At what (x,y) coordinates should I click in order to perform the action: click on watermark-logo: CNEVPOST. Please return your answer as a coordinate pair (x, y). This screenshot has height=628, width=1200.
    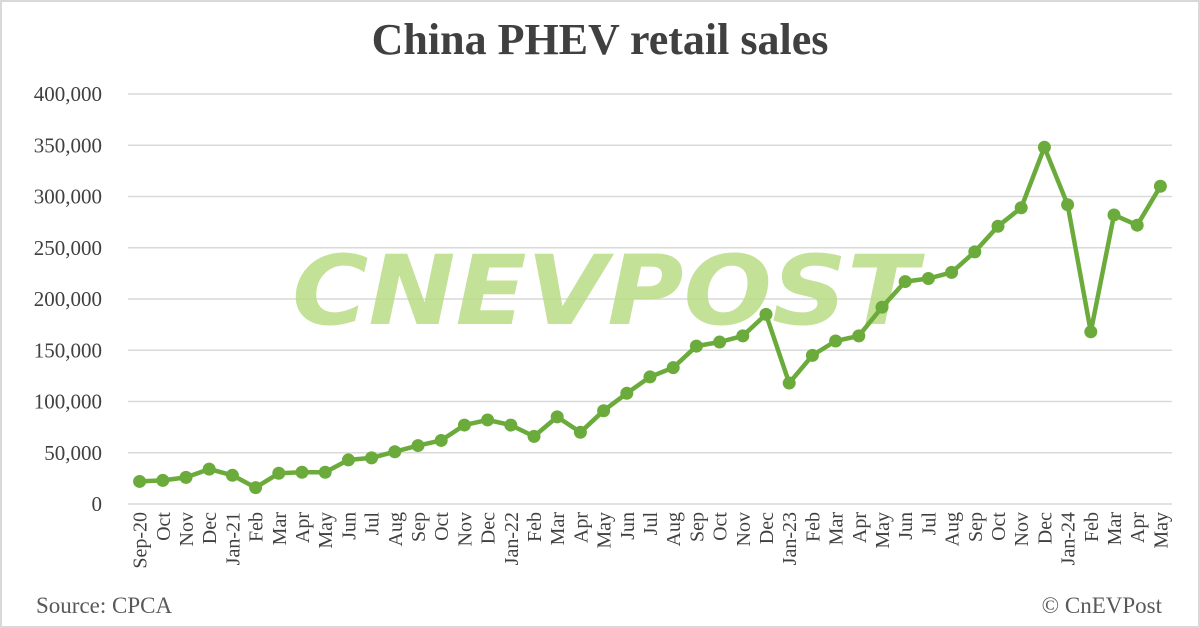
    Looking at the image, I should click on (608, 291).